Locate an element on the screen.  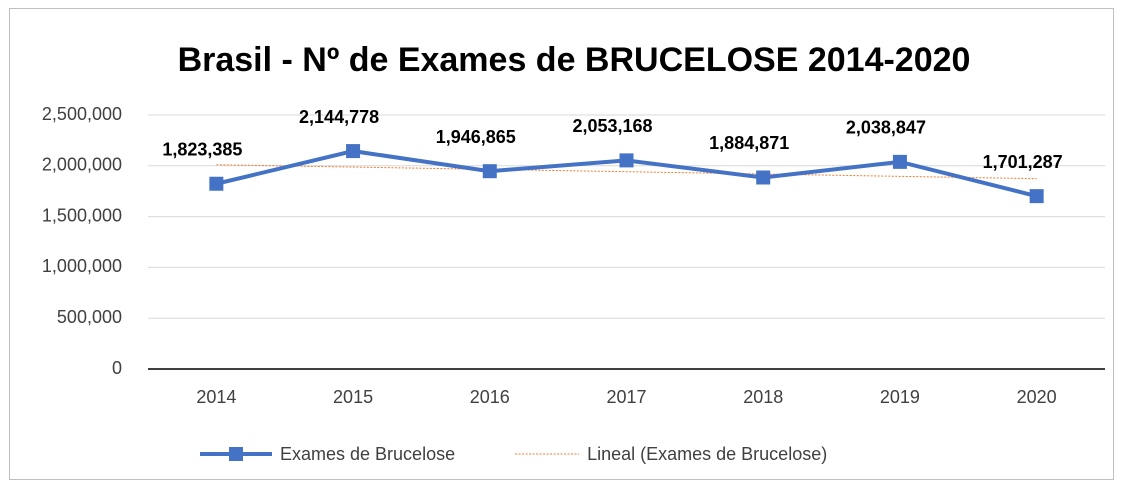
x-tick-label: 2017 is located at coordinates (626, 397).